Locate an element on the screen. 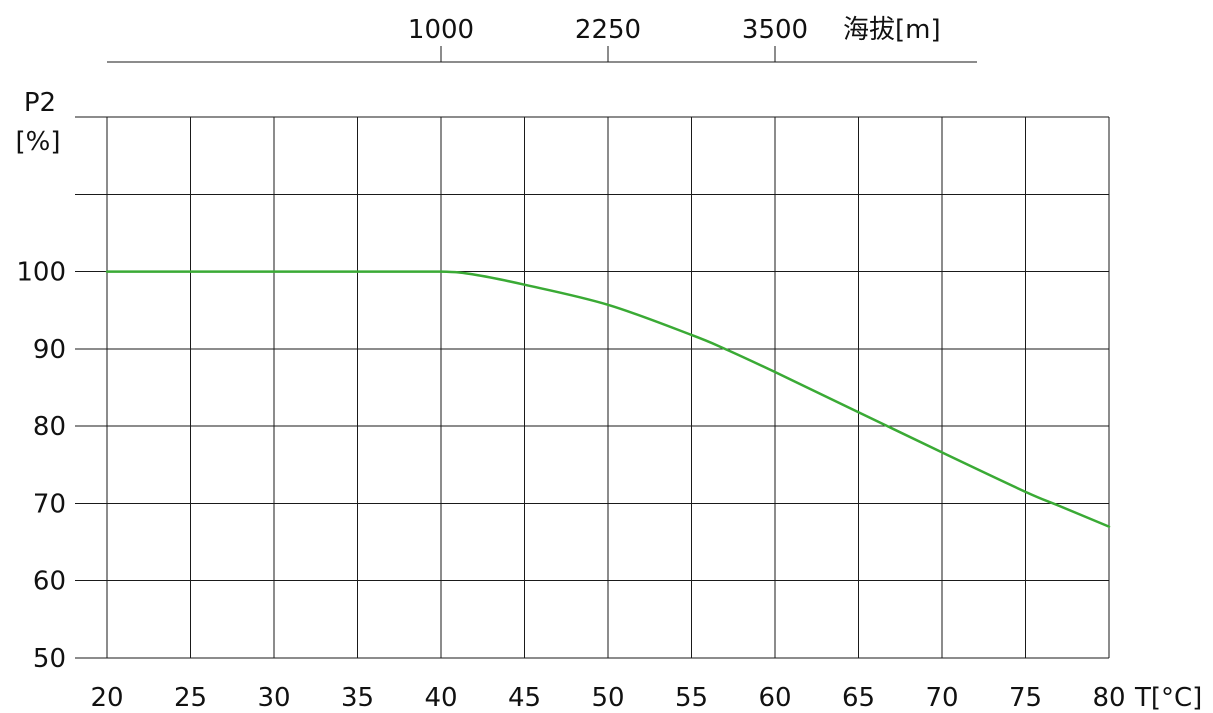  x-tick-labels: 20 25 30 35 40 45 50 55 60 65 70 75 80 is located at coordinates (607, 698).